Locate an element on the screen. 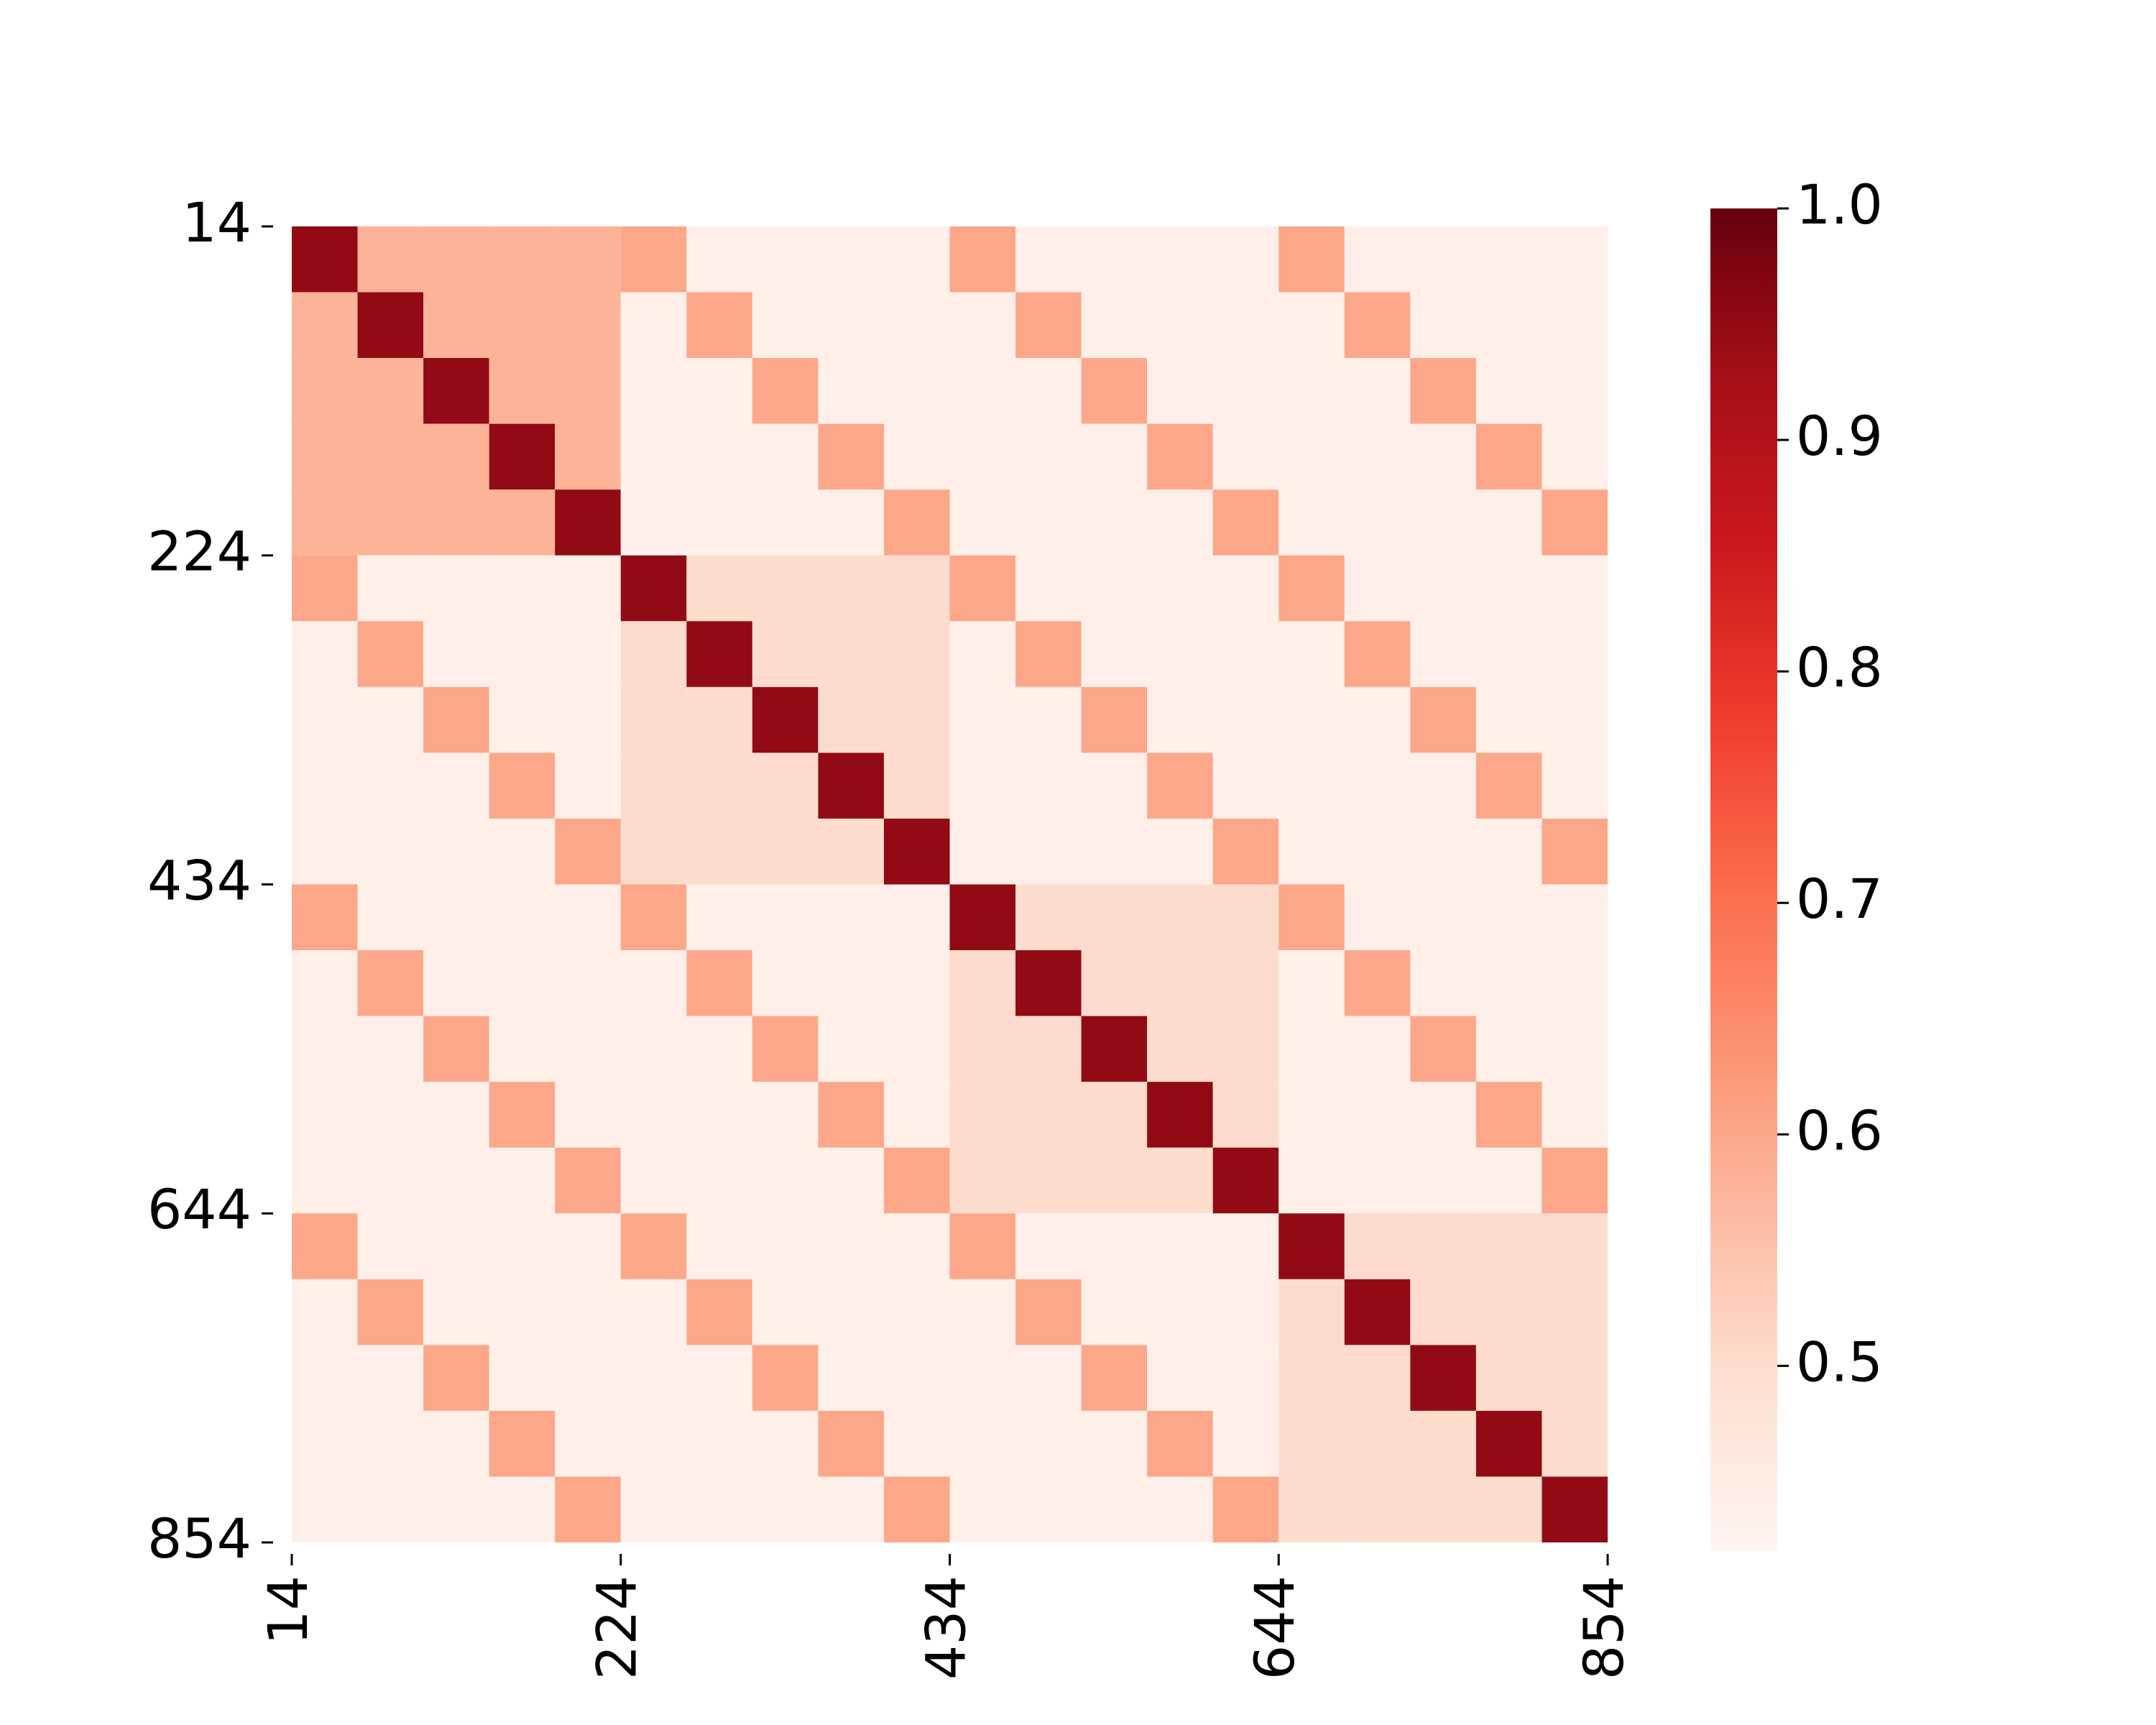  x-tick-label: 224 is located at coordinates (617, 1628).